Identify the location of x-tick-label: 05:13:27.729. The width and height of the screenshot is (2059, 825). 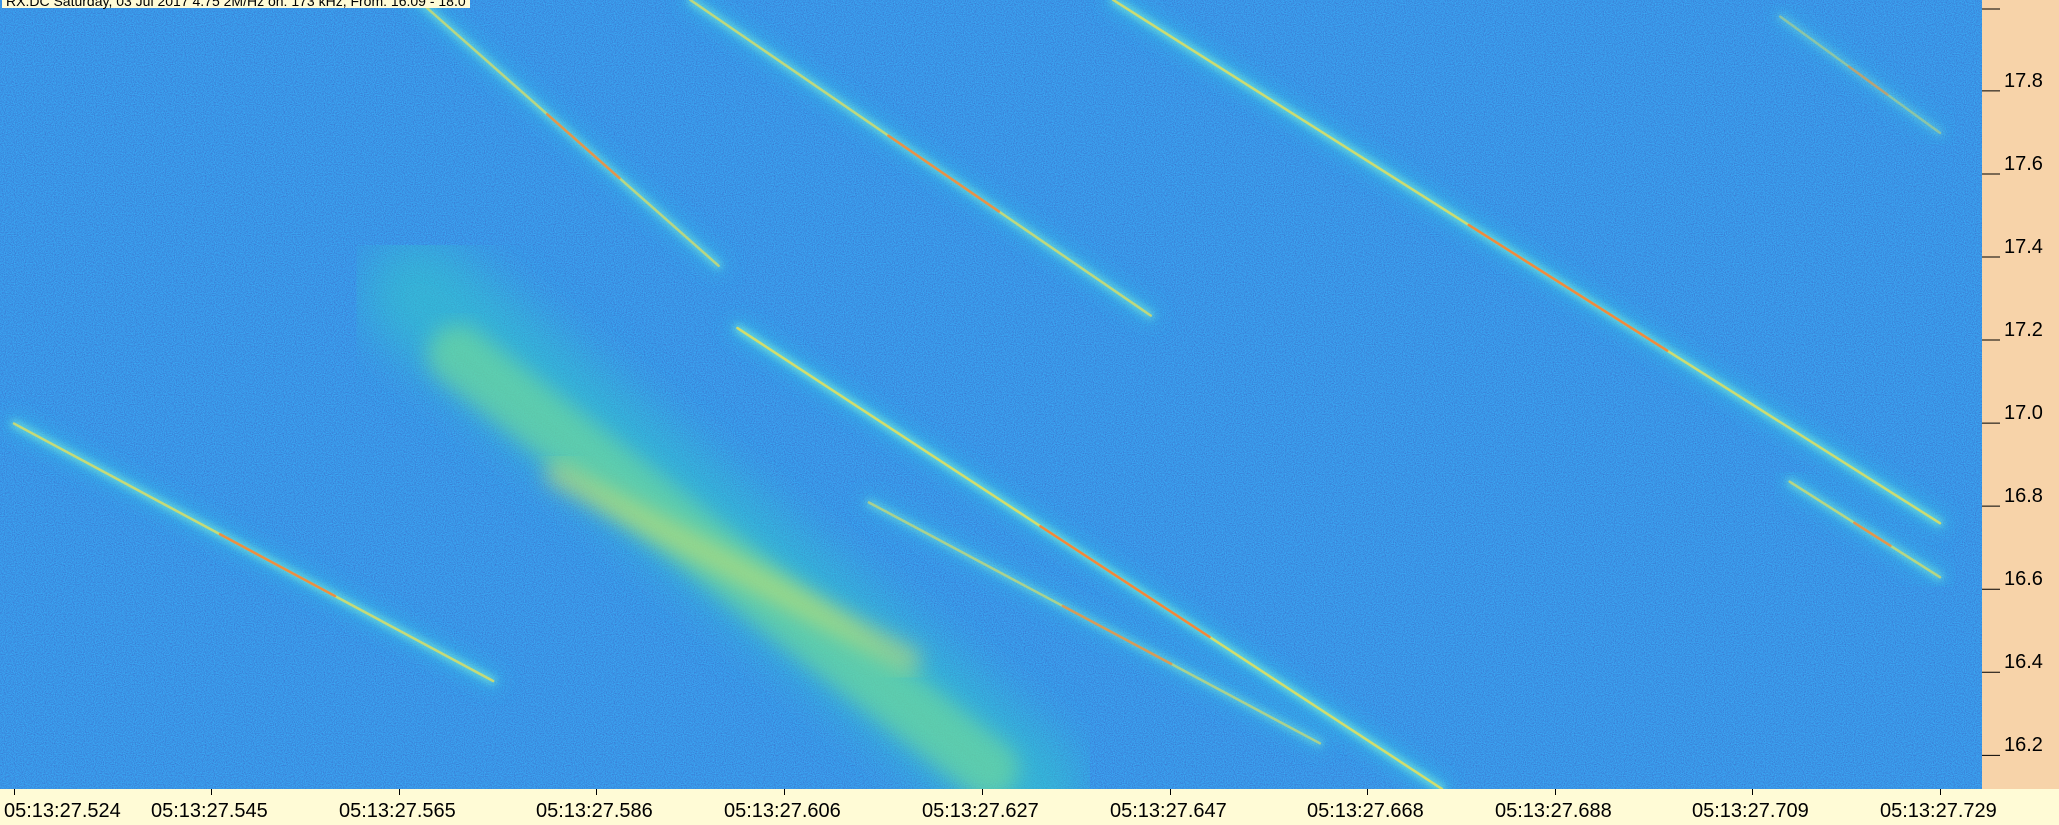
(1938, 811).